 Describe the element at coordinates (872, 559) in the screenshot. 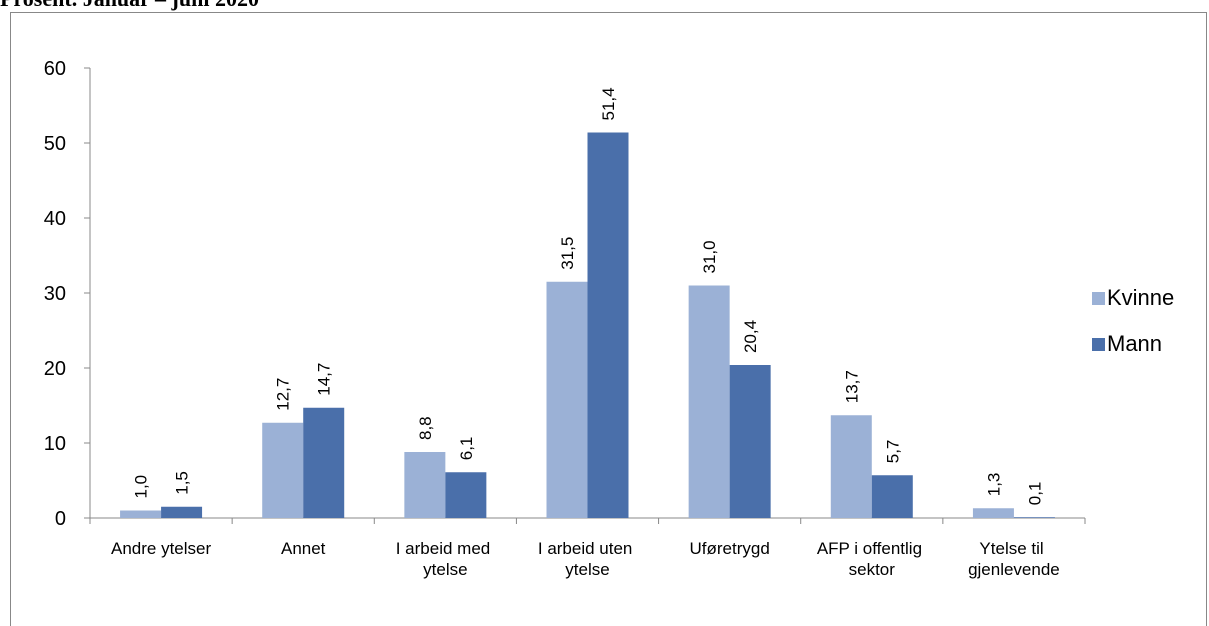

I see `x-tick-label: AFP i offentlig sektor` at that location.